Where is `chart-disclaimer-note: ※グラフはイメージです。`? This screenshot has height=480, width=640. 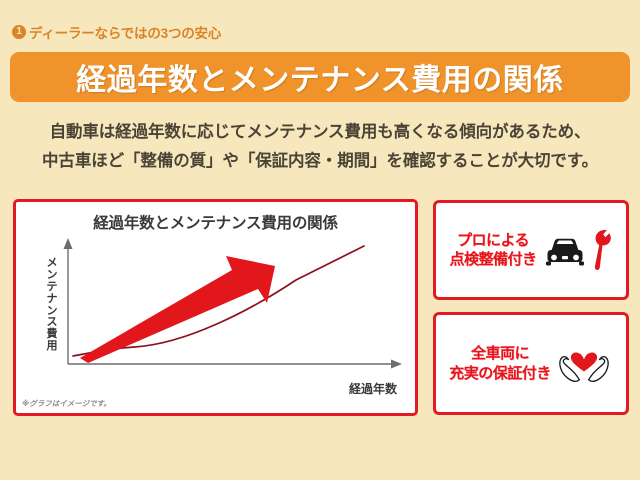 chart-disclaimer-note: ※グラフはイメージです。 is located at coordinates (66, 403).